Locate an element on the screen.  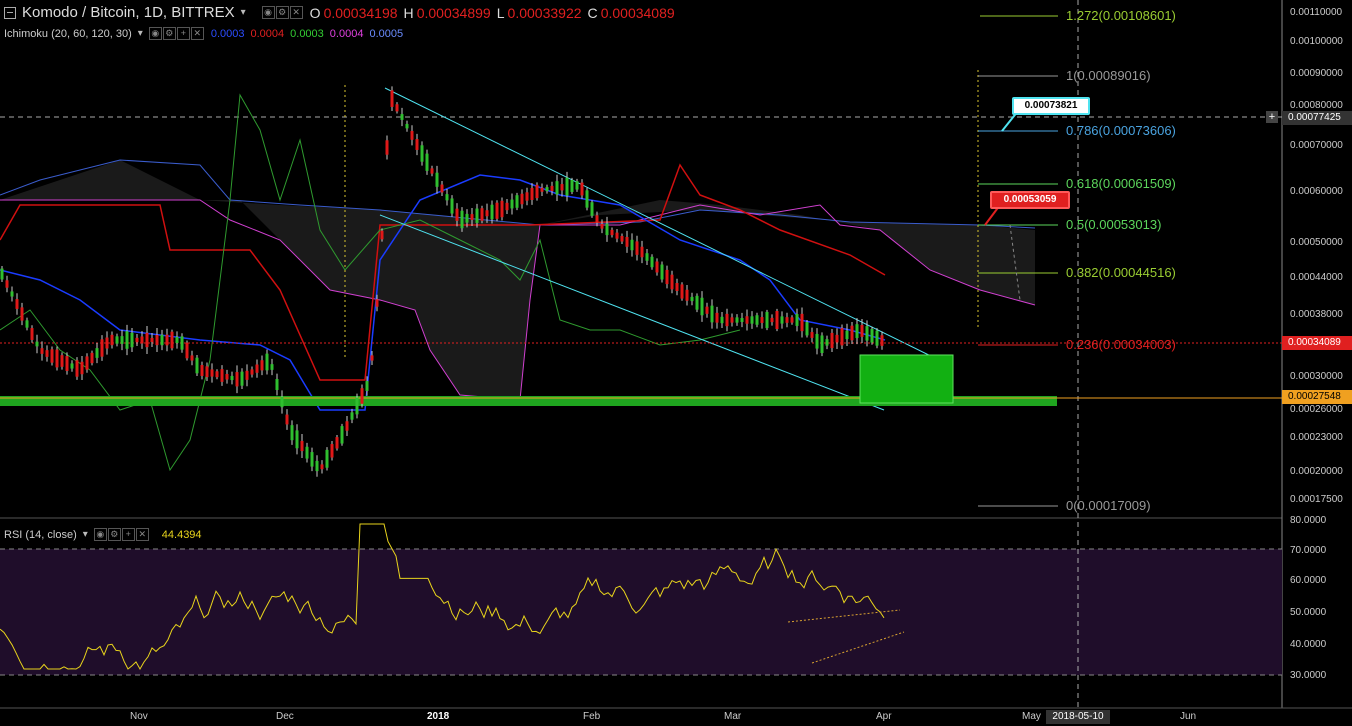
symbol-title: Komodo / Bitcoin, 1D, BITTREX is located at coordinates (128, 12).